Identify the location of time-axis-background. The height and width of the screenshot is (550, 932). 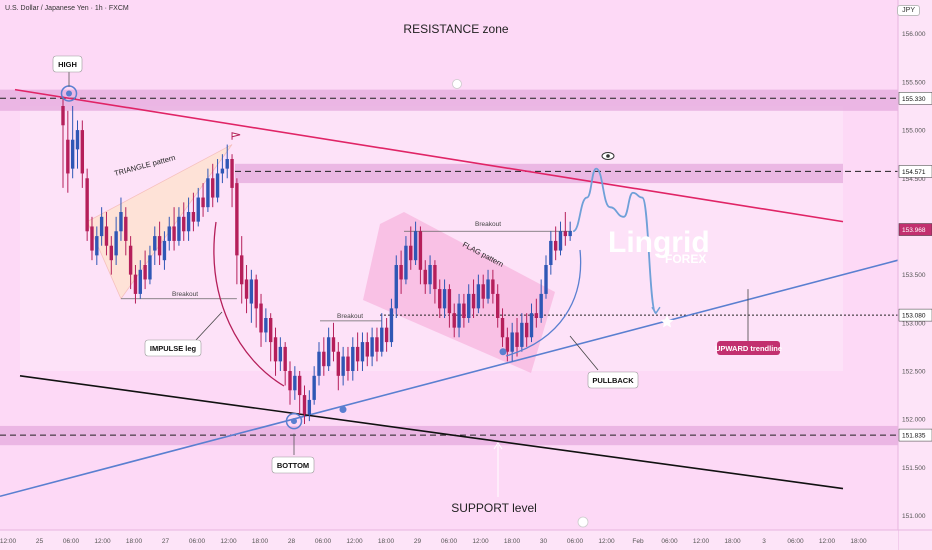
(449, 540).